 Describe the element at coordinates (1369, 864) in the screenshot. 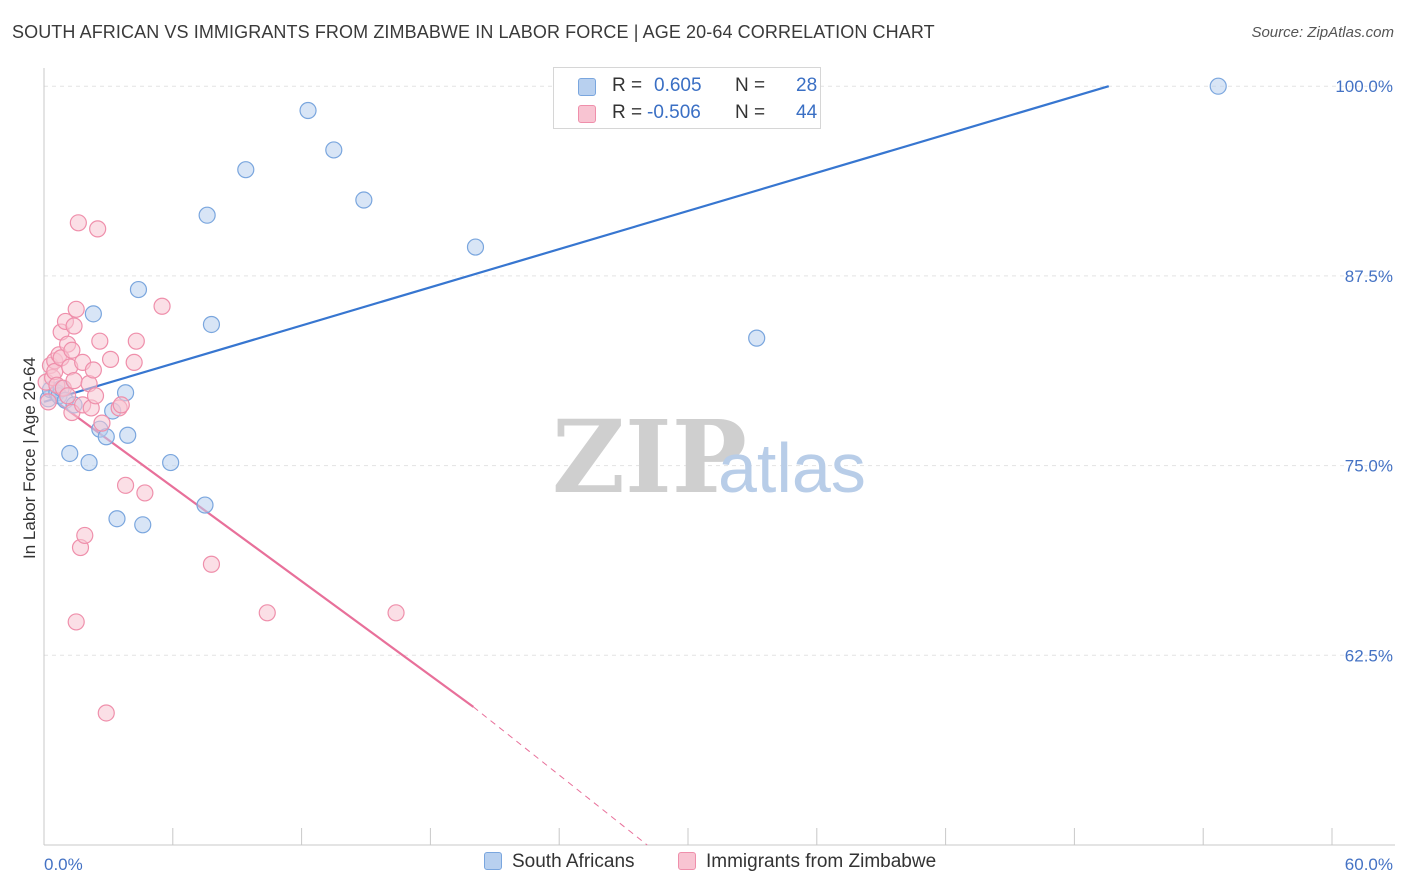

I see `x-tick-label: 60.0%` at that location.